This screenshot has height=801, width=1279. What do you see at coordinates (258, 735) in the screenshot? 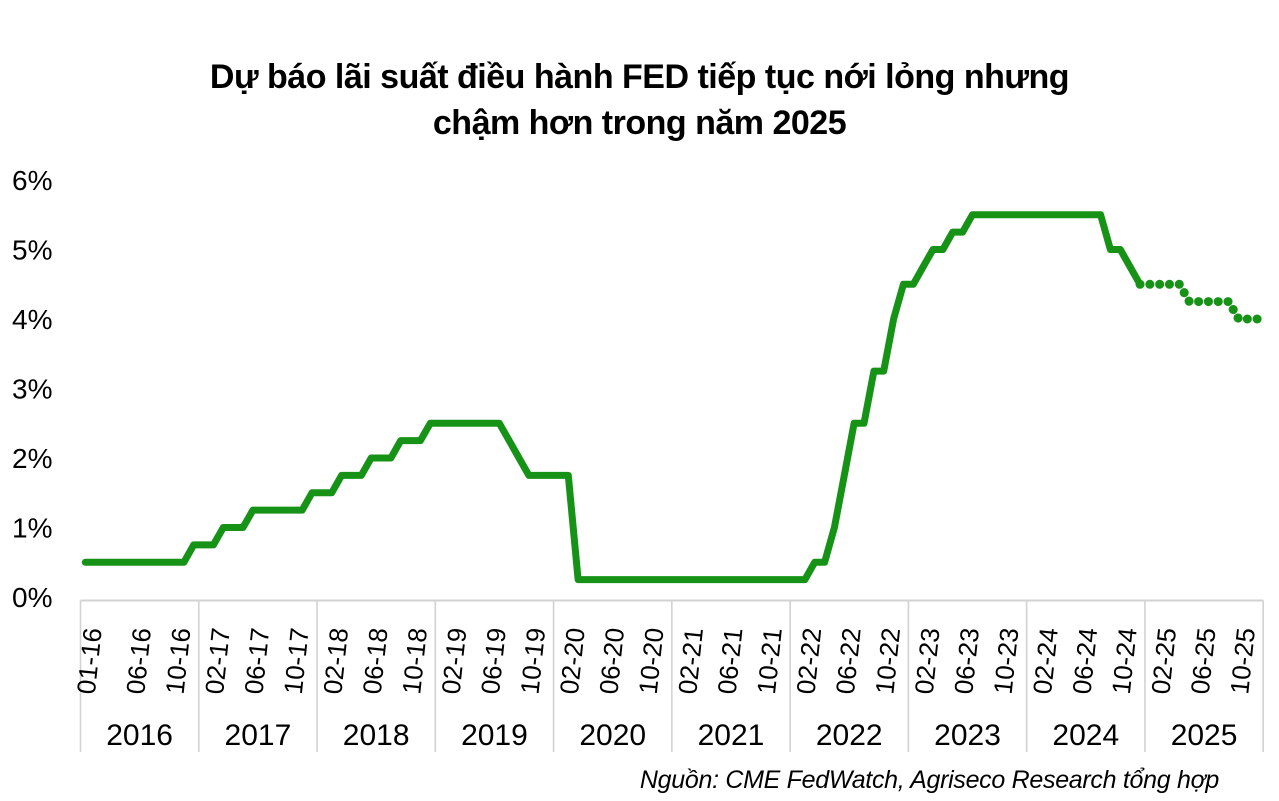
I see `x-axis-year-label: 2017` at bounding box center [258, 735].